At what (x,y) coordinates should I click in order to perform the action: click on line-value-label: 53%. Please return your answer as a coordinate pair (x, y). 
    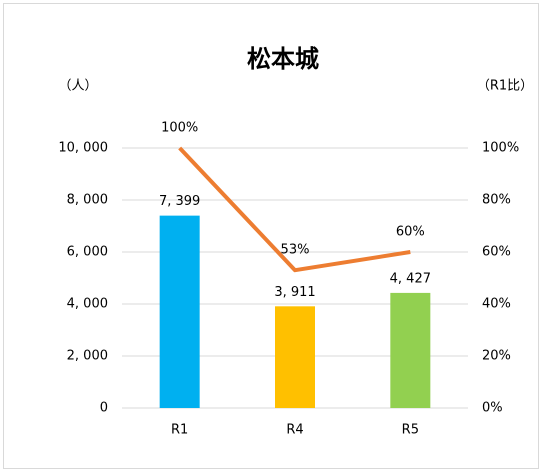
    Looking at the image, I should click on (295, 250).